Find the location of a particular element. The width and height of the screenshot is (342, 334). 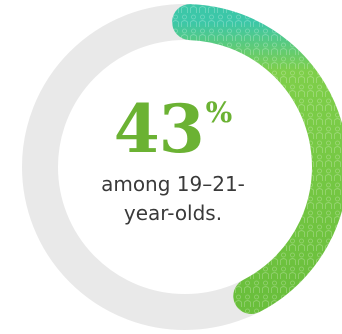

percent-sign: % is located at coordinates (219, 112).